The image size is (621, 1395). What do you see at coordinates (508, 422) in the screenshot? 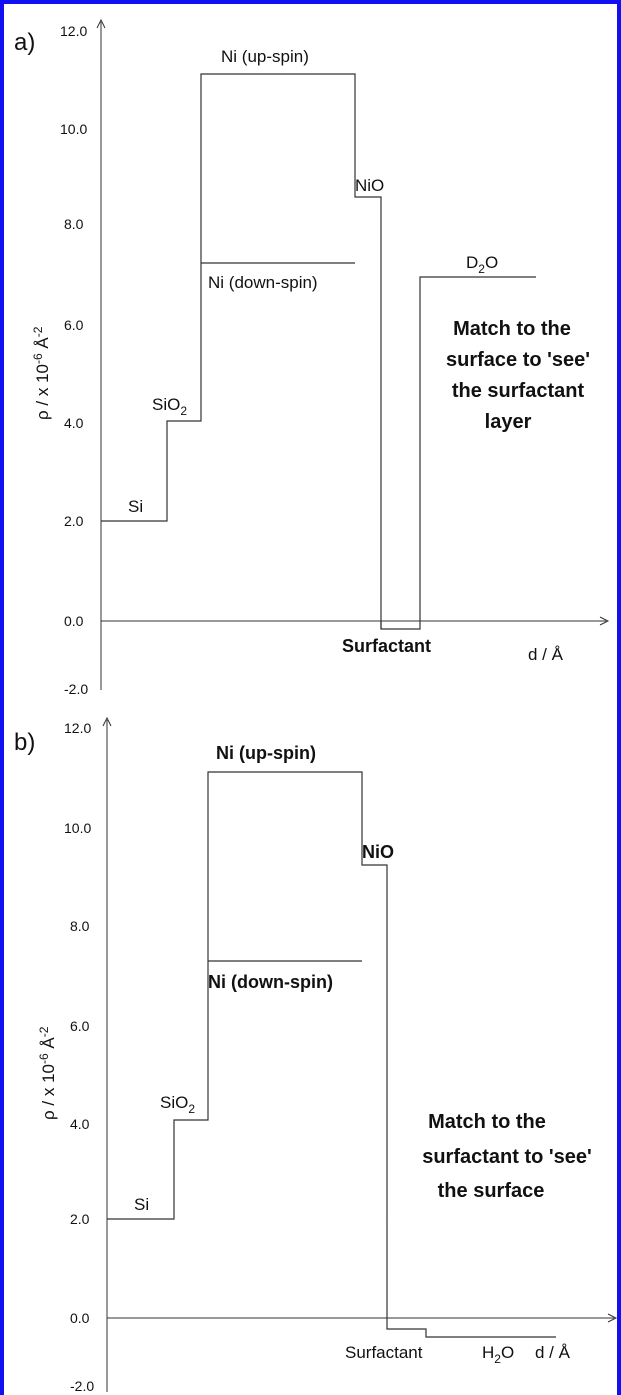
I see `panel-a-note-line-4: layer` at bounding box center [508, 422].